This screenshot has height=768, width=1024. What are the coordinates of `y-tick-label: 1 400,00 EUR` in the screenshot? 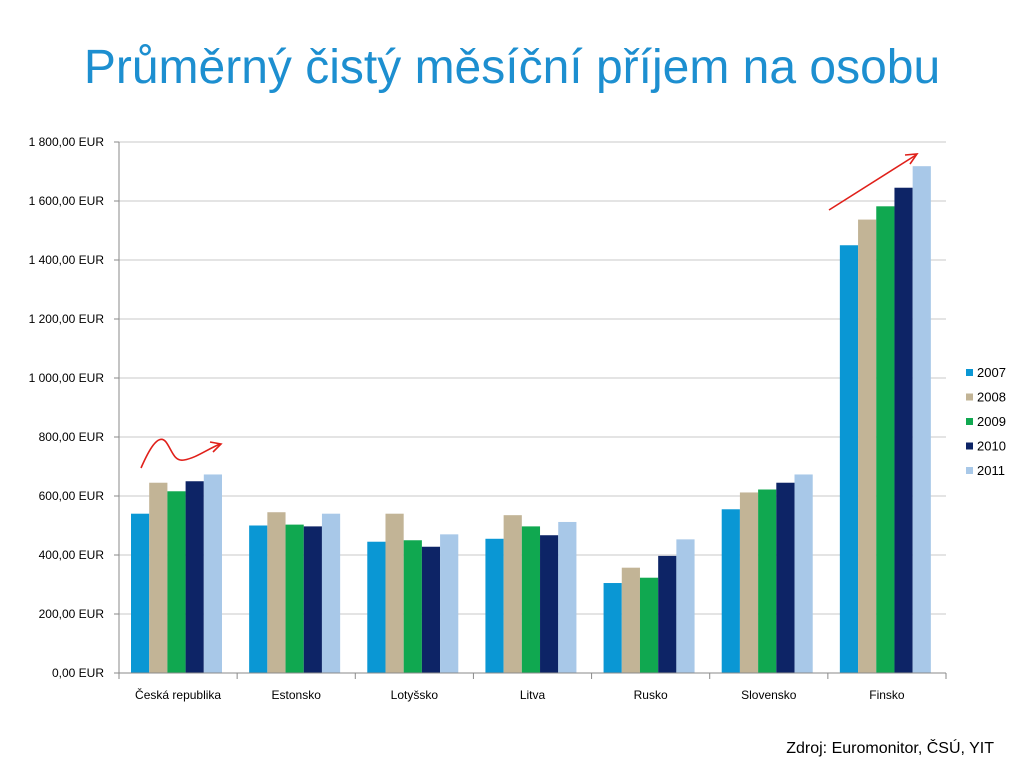 It's located at (67, 260).